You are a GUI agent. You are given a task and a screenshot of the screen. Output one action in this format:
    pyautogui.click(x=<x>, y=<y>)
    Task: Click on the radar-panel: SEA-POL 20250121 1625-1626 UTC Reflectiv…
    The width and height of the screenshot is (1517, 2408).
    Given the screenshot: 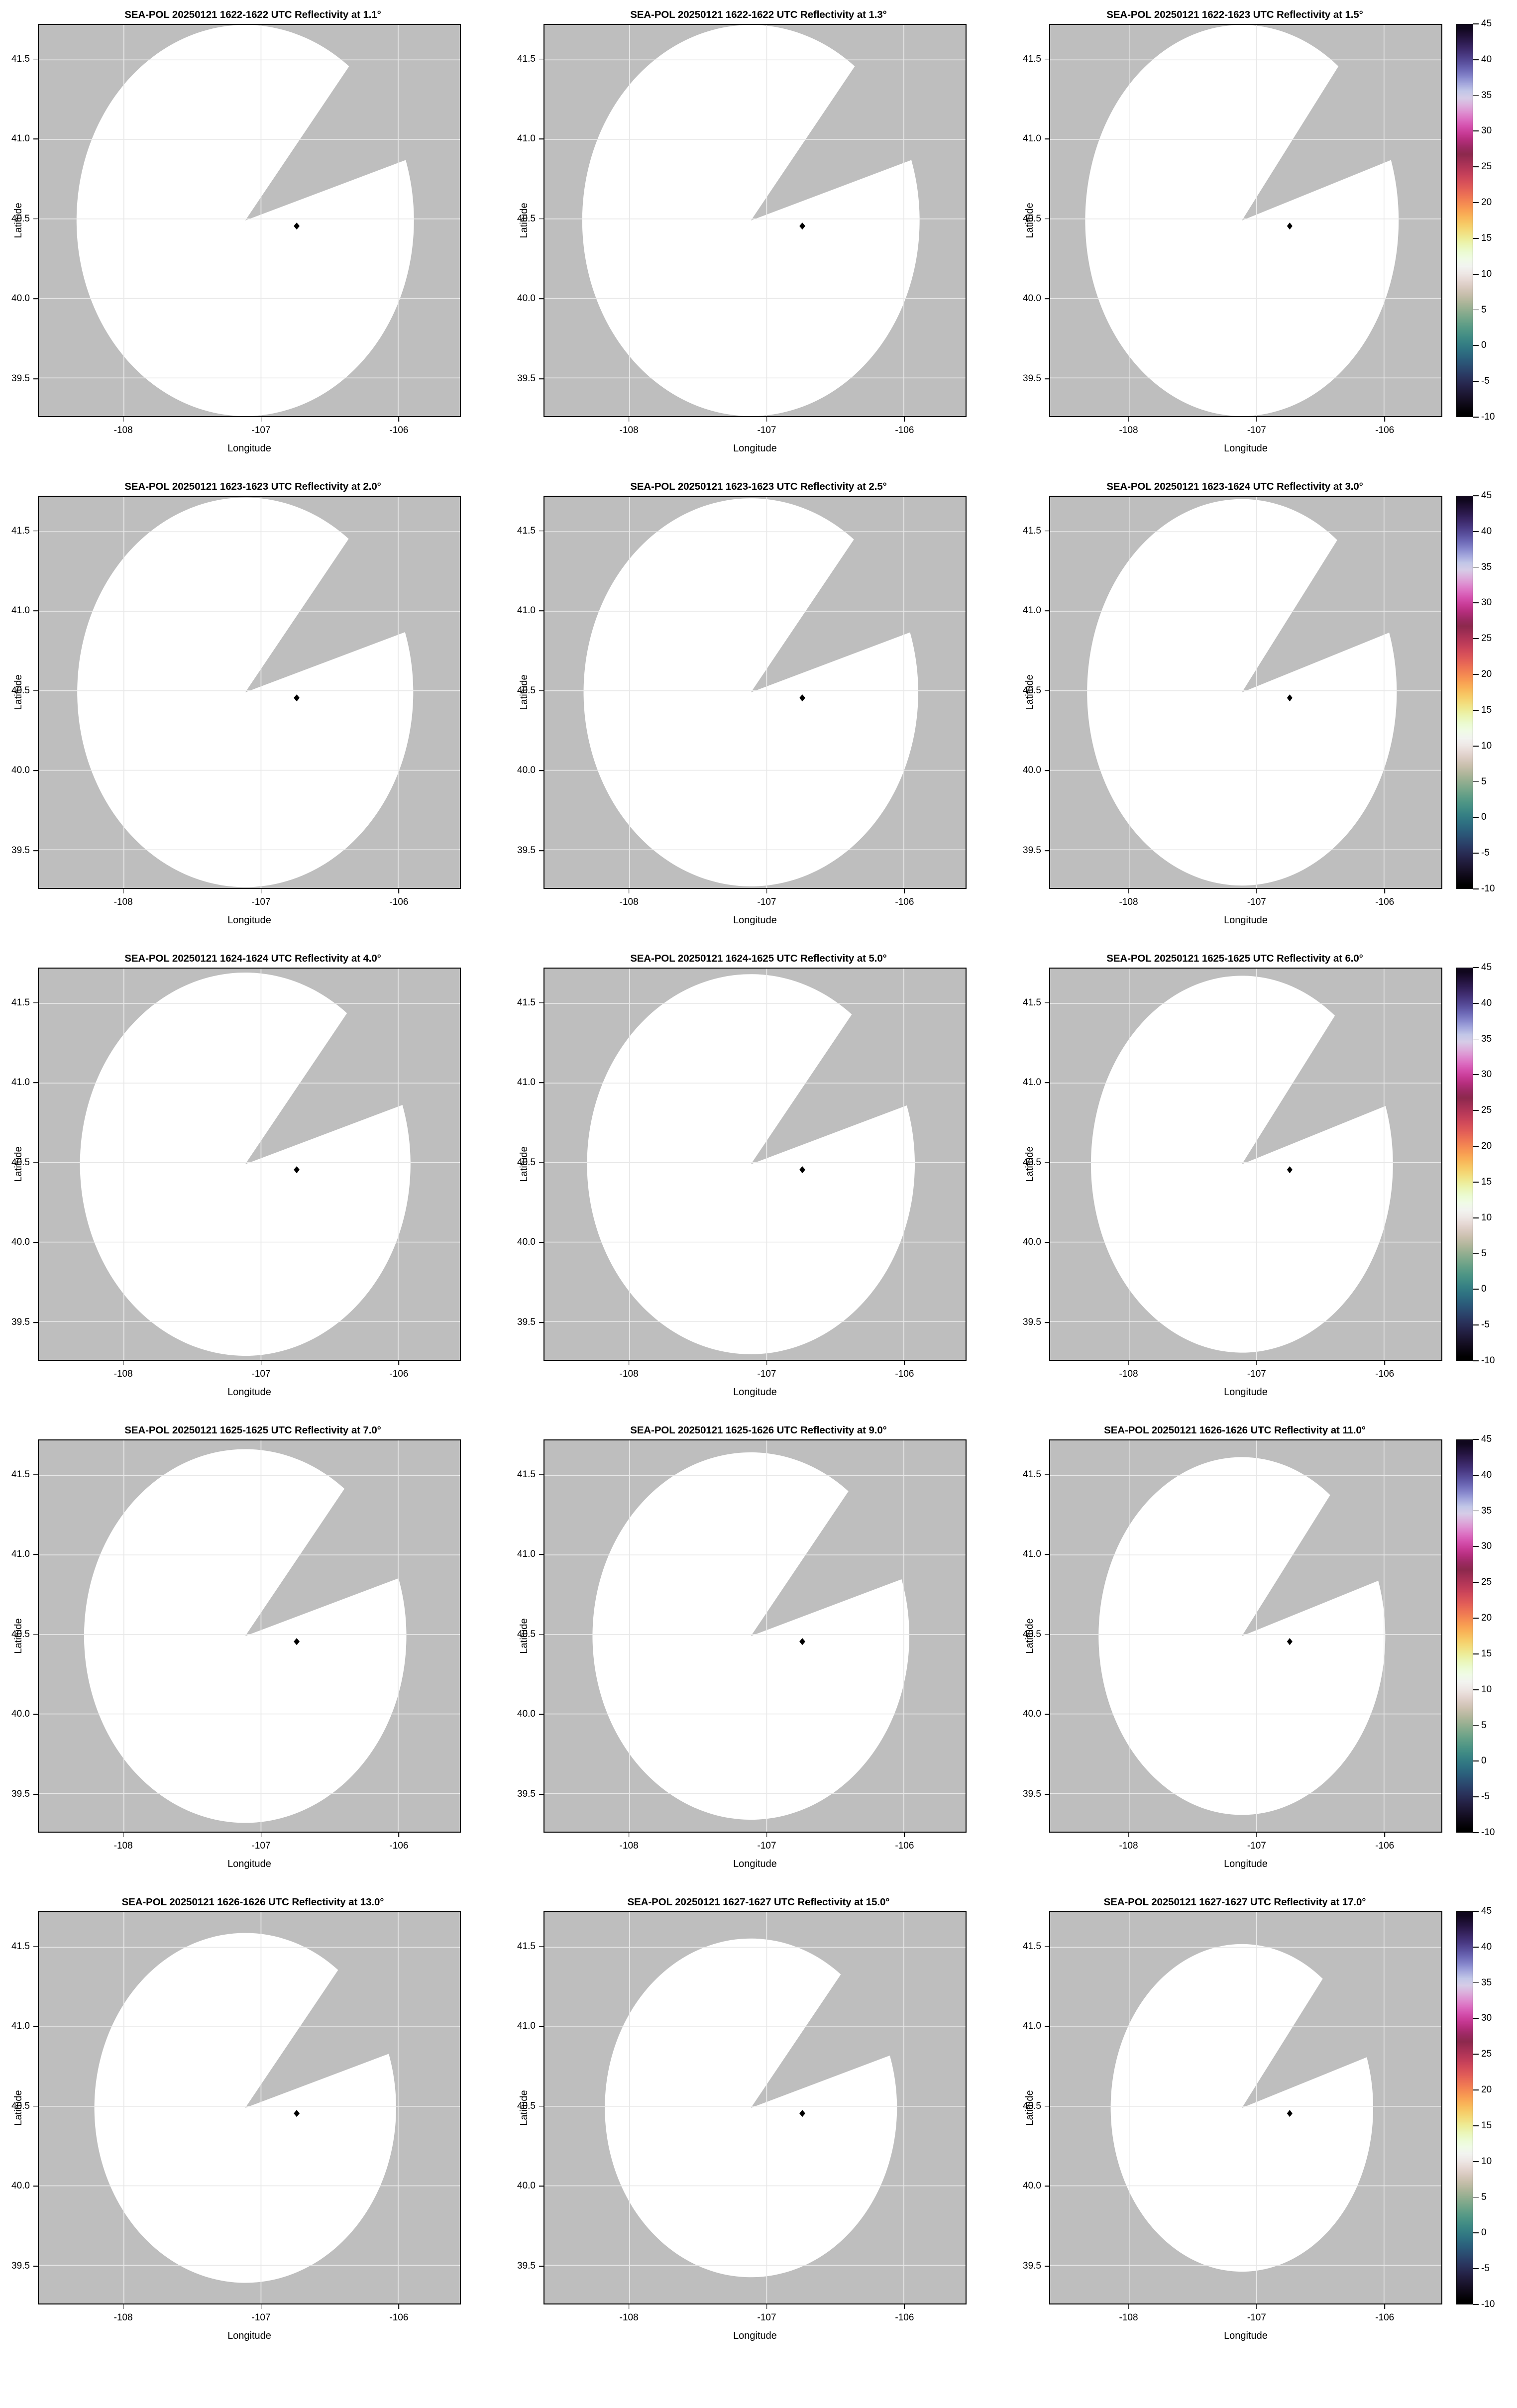 What is the action you would take?
    pyautogui.click(x=758, y=1651)
    